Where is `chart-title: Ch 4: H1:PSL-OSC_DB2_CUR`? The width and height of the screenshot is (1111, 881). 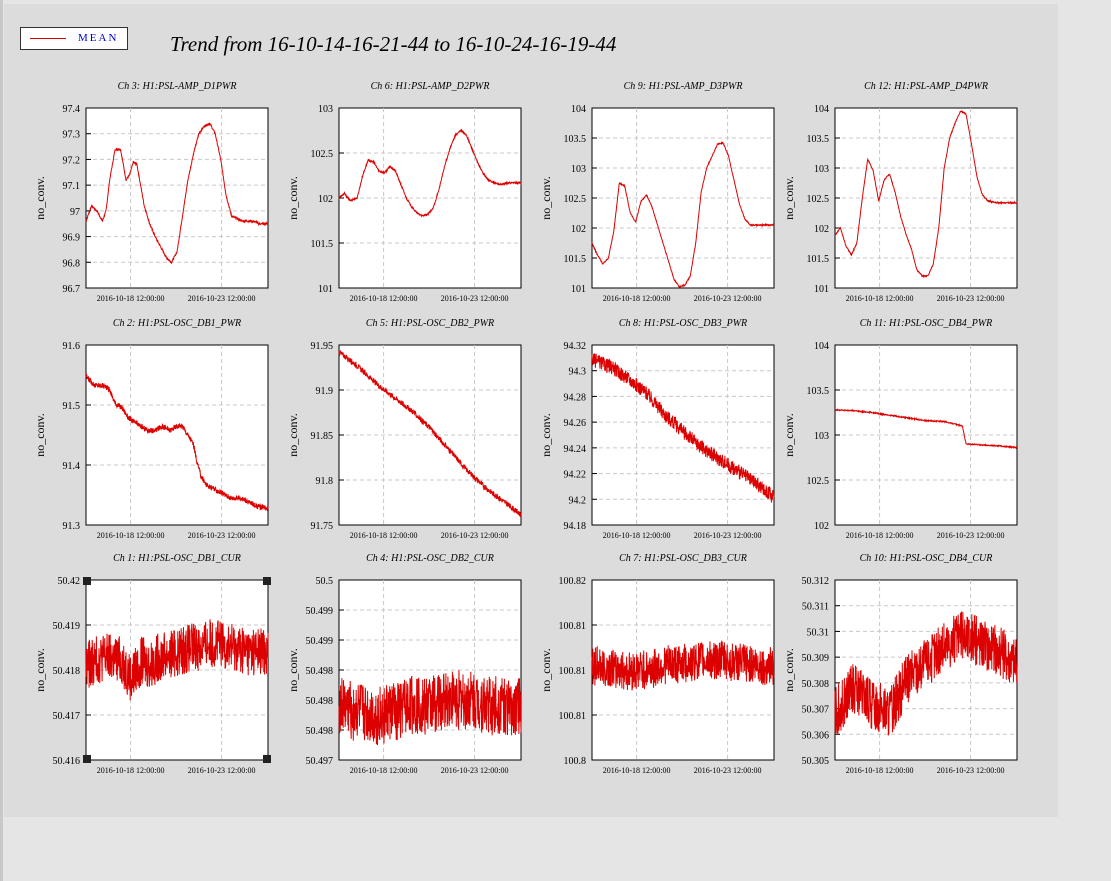 chart-title: Ch 4: H1:PSL-OSC_DB2_CUR is located at coordinates (430, 558).